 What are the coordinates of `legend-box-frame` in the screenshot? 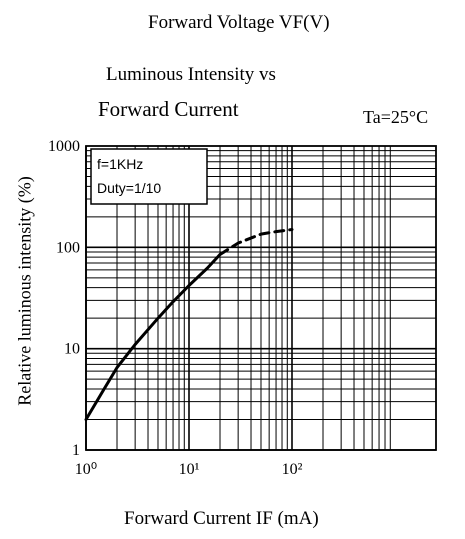 It's located at (149, 176).